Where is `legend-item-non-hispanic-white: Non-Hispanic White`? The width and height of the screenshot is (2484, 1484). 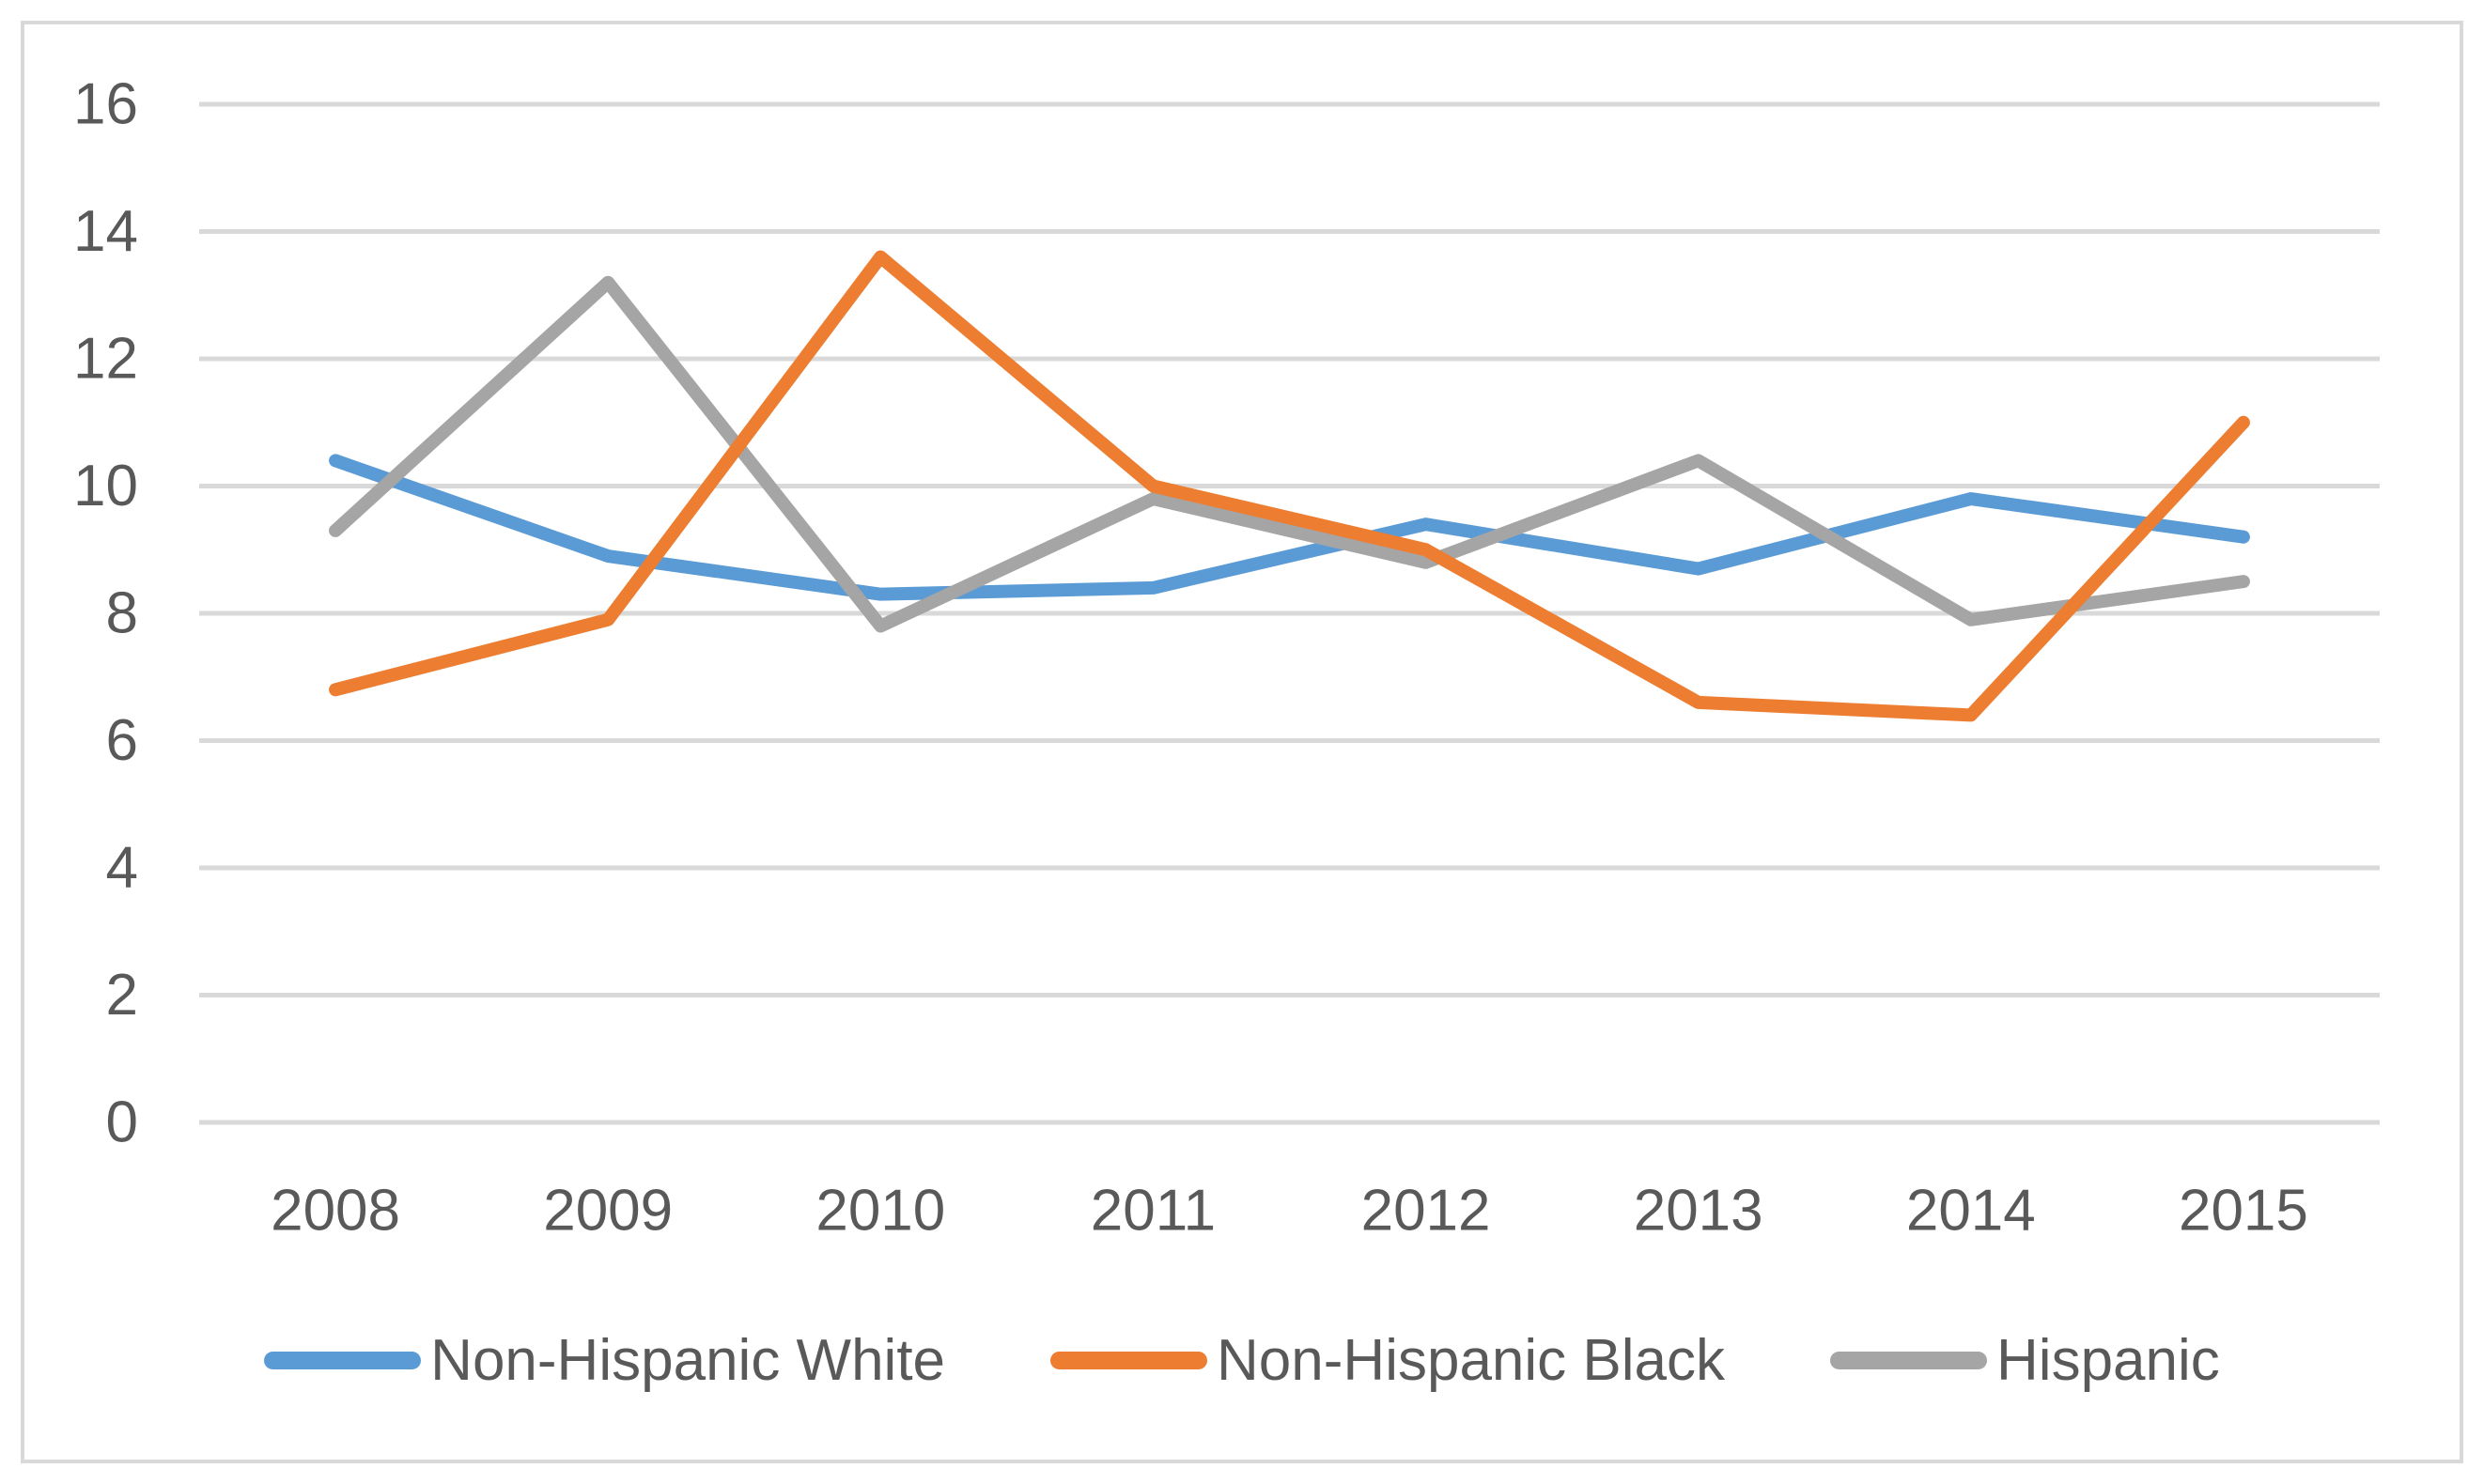 legend-item-non-hispanic-white: Non-Hispanic White is located at coordinates (604, 1360).